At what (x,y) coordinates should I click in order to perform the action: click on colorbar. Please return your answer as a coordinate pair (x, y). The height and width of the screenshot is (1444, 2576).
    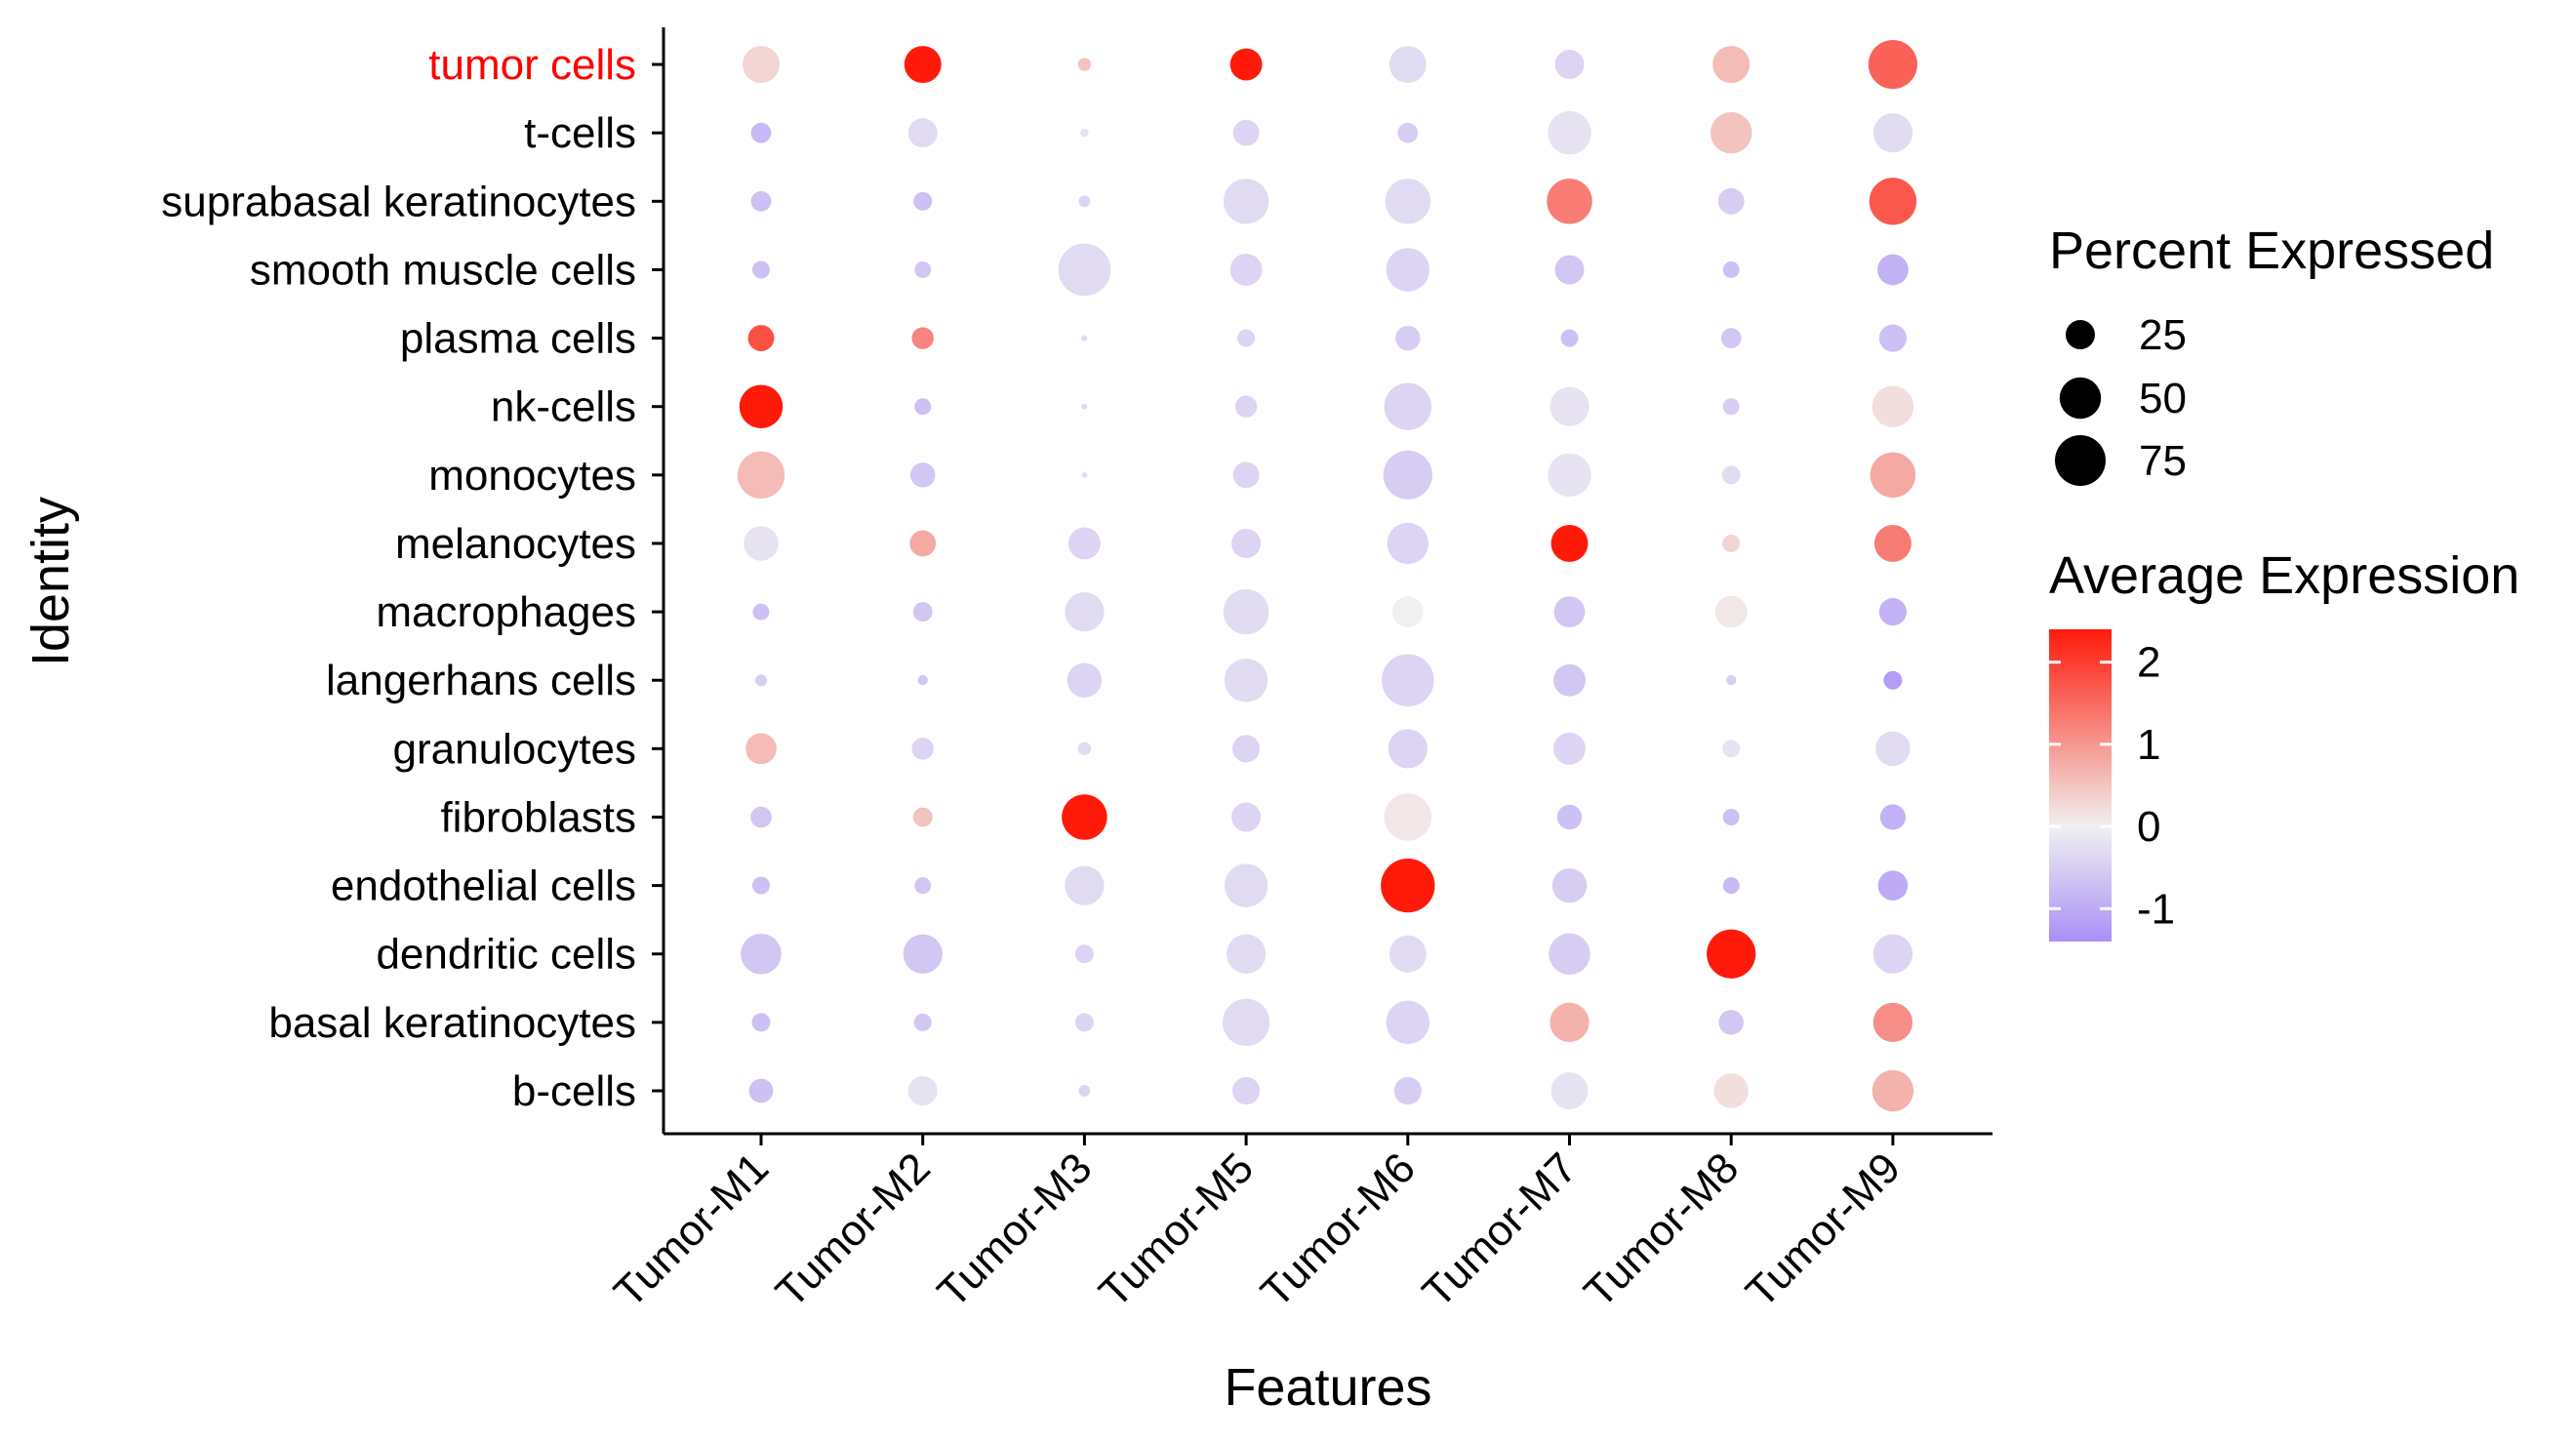
    Looking at the image, I should click on (2080, 785).